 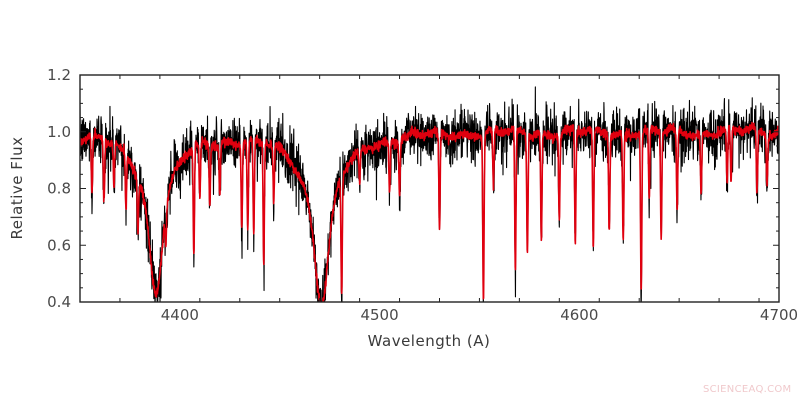 What do you see at coordinates (180, 315) in the screenshot?
I see `x-tick-label: 4400` at bounding box center [180, 315].